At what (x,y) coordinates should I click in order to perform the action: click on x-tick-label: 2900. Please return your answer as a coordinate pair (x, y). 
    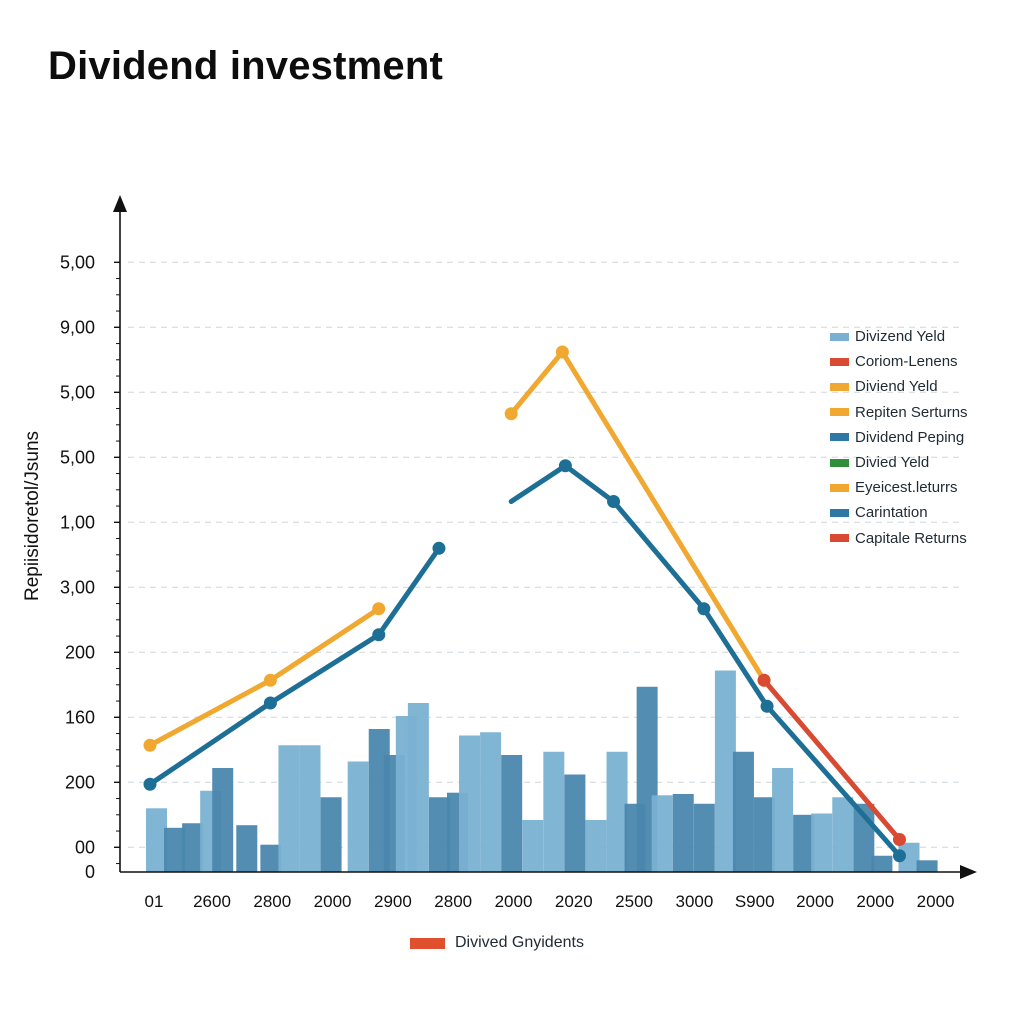
    Looking at the image, I should click on (393, 901).